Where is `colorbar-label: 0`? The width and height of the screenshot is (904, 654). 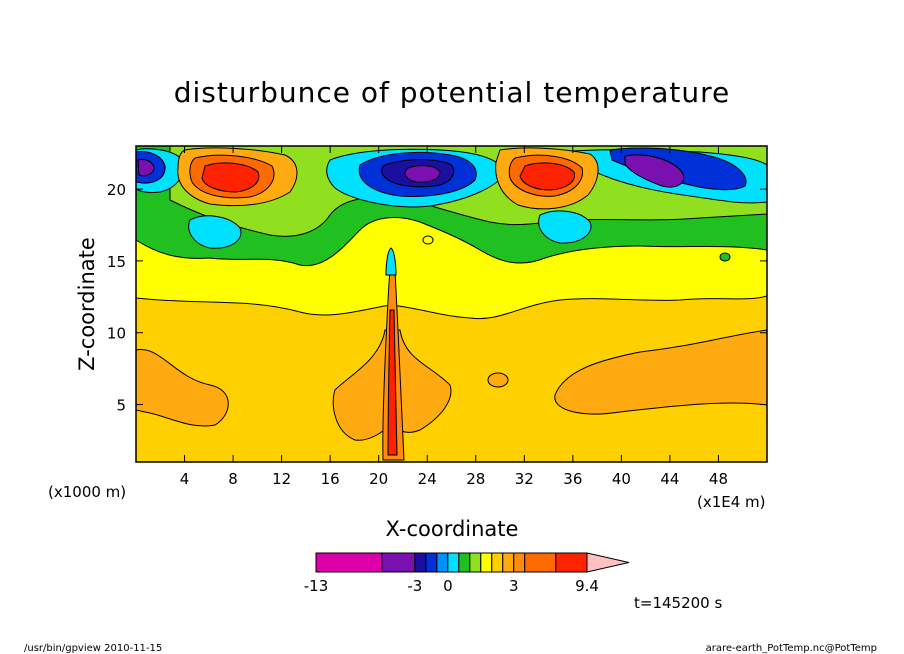 colorbar-label: 0 is located at coordinates (448, 586).